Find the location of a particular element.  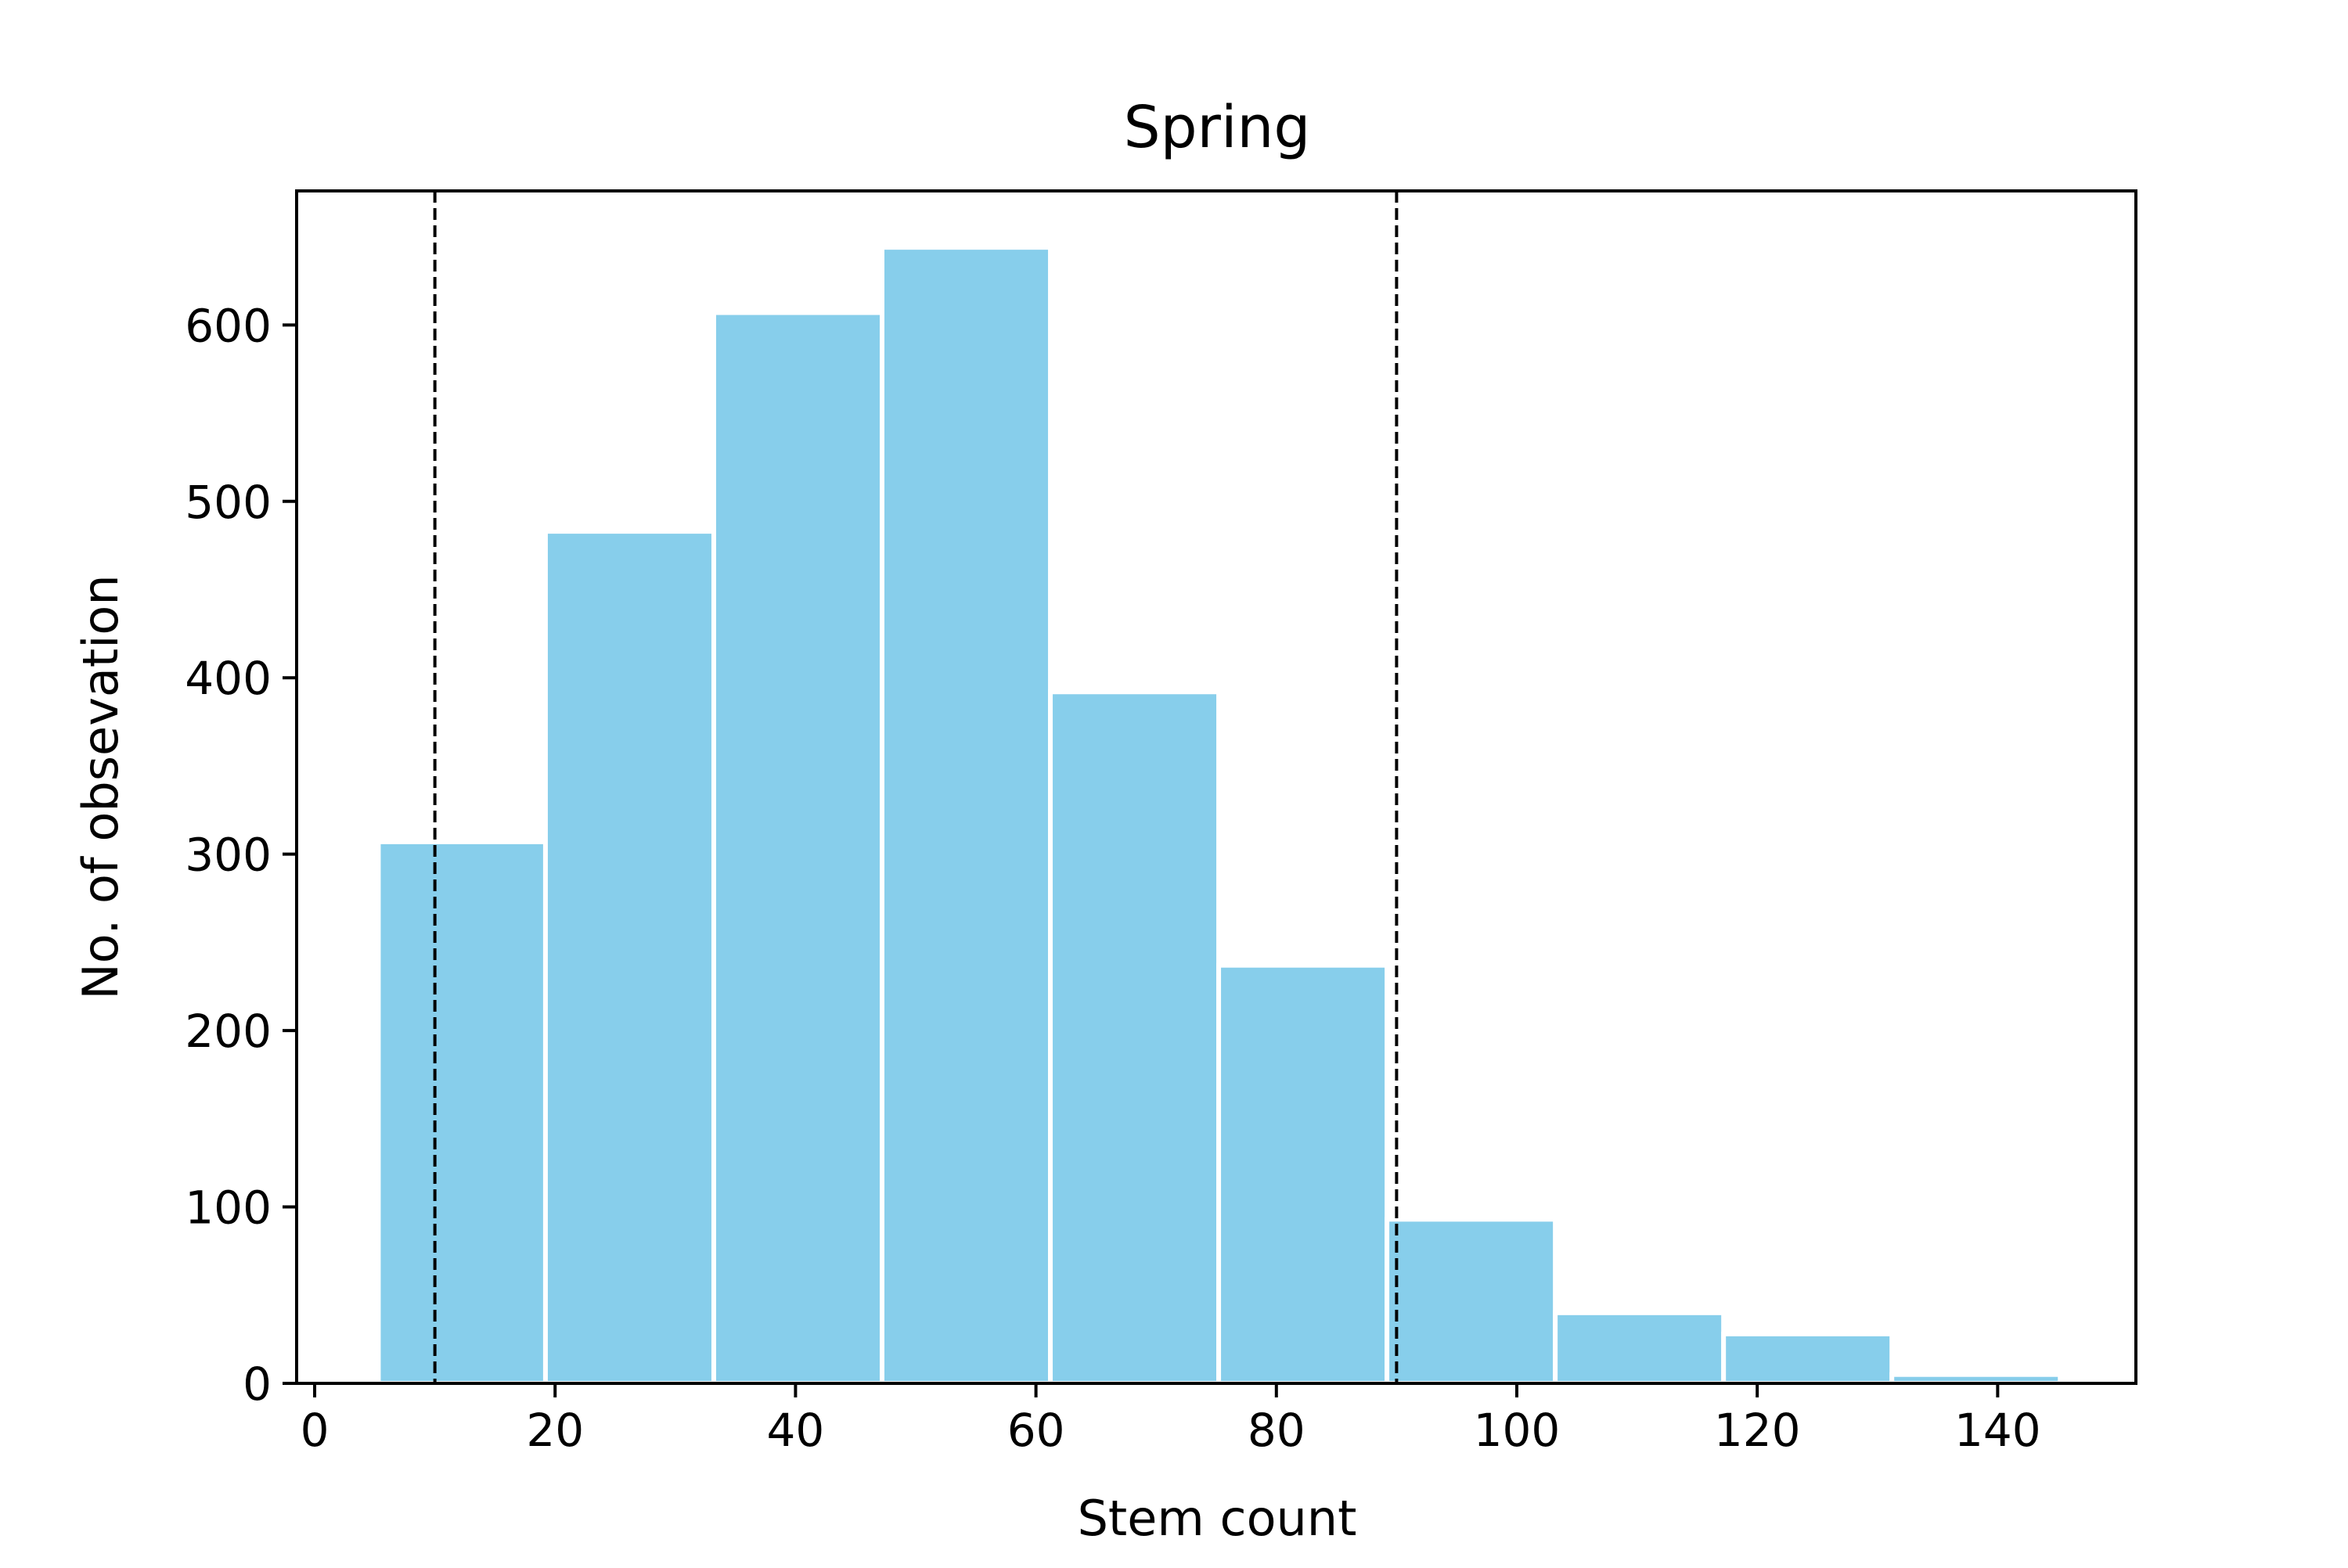

y-tick-label-3: 300 is located at coordinates (229, 856).